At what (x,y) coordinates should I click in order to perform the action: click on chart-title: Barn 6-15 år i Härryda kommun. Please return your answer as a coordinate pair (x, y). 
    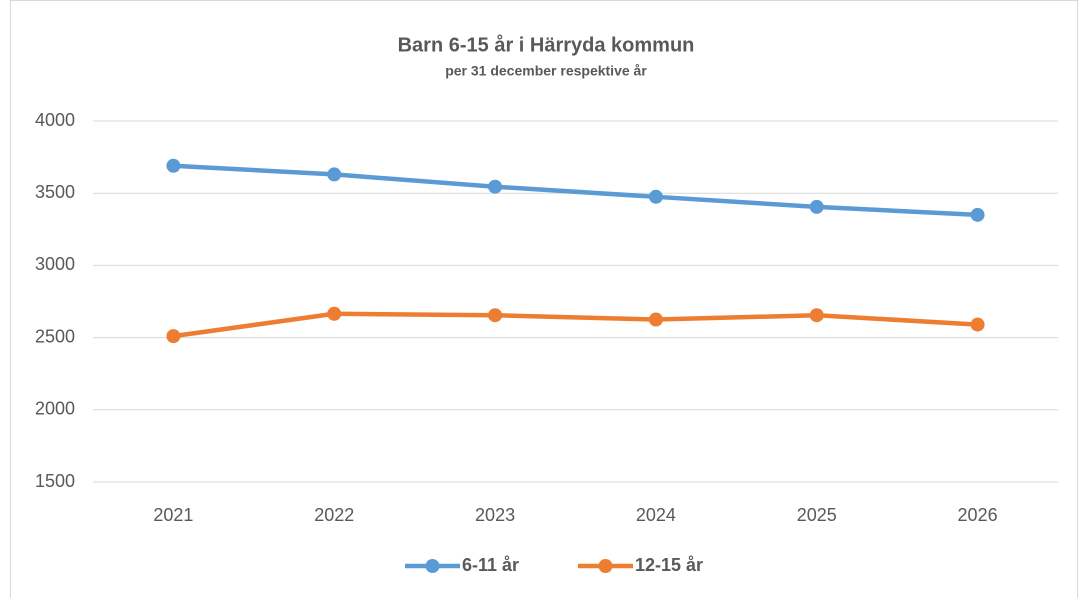
    Looking at the image, I should click on (546, 44).